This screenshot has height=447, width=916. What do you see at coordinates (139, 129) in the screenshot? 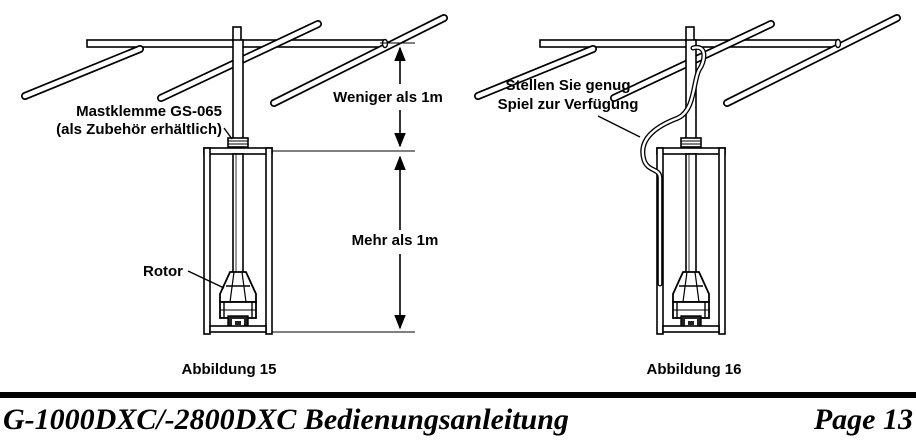
I see `clamp-label-line2: (als Zubehör erhältlich)` at bounding box center [139, 129].